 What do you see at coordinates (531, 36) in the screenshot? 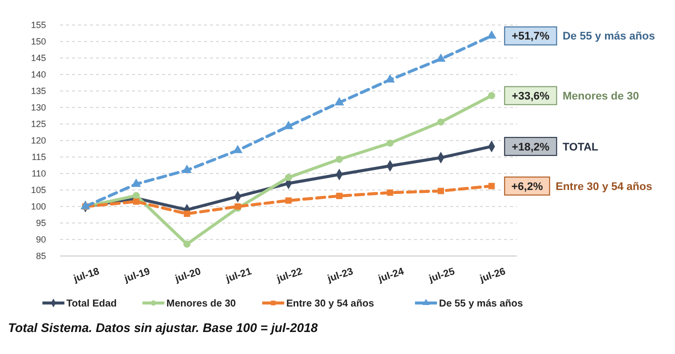
I see `annotation: +51,7%` at bounding box center [531, 36].